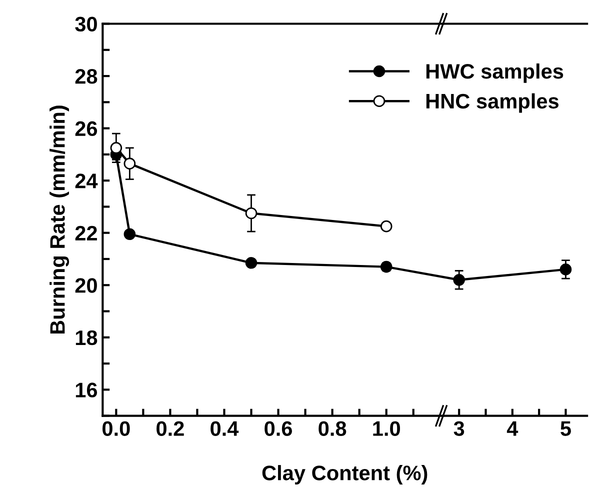 The height and width of the screenshot is (495, 590). Describe the element at coordinates (332, 428) in the screenshot. I see `x-tick-label: 0.8` at that location.